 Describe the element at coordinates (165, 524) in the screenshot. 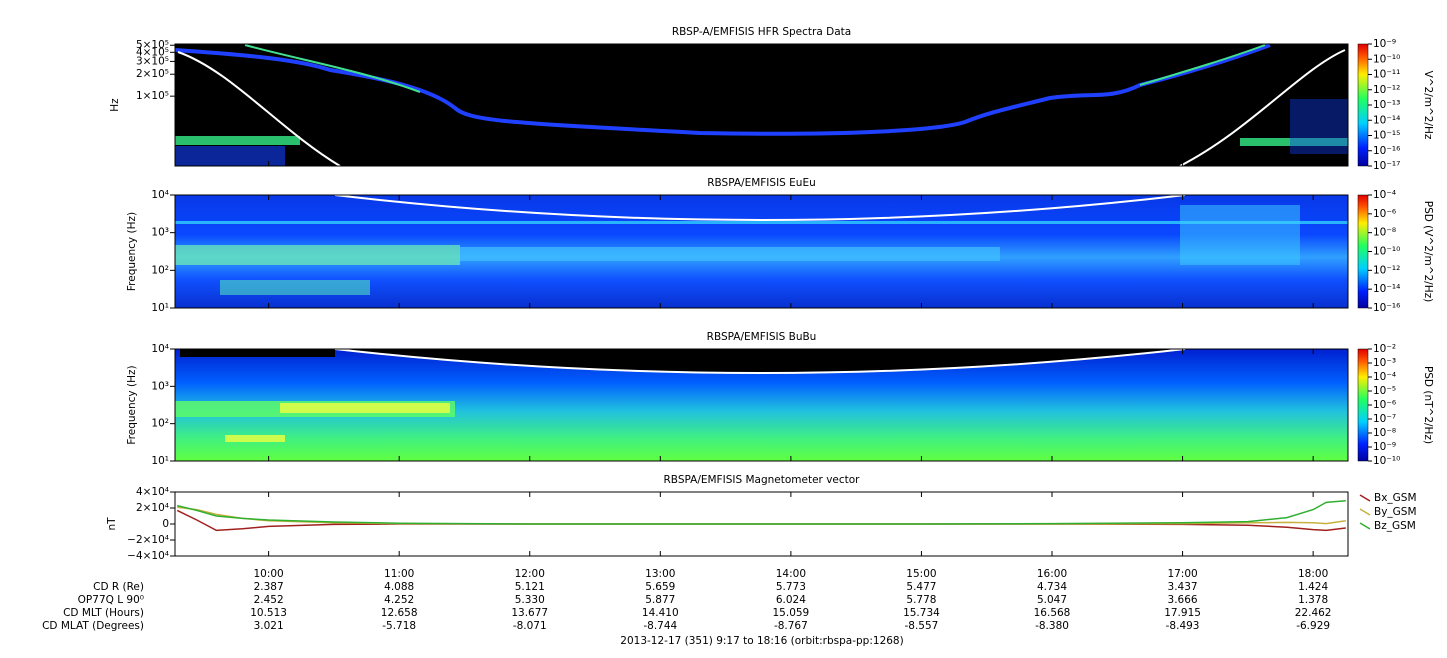

I see `y-tick-label: 0` at that location.